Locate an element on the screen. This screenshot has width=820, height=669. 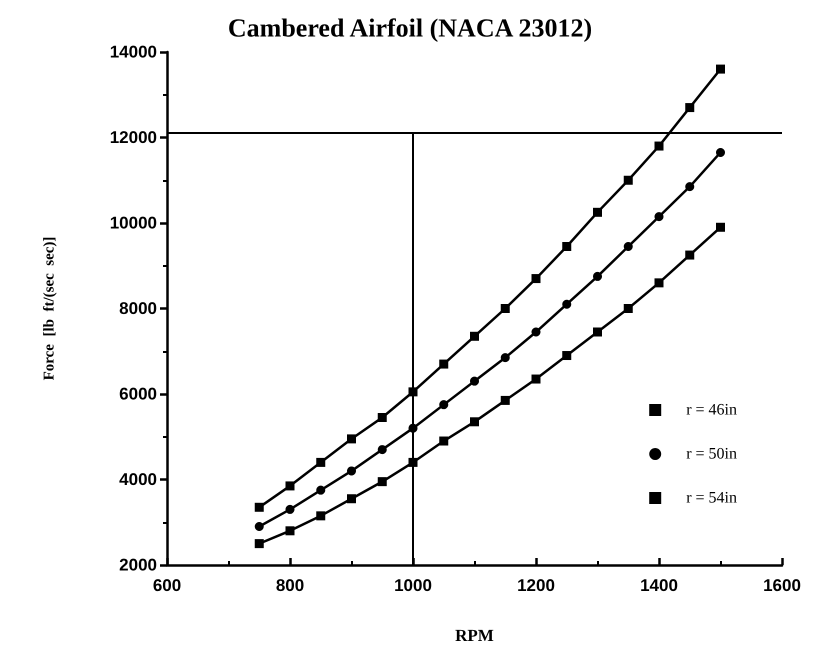
x-tick-label: 800 is located at coordinates (290, 585).